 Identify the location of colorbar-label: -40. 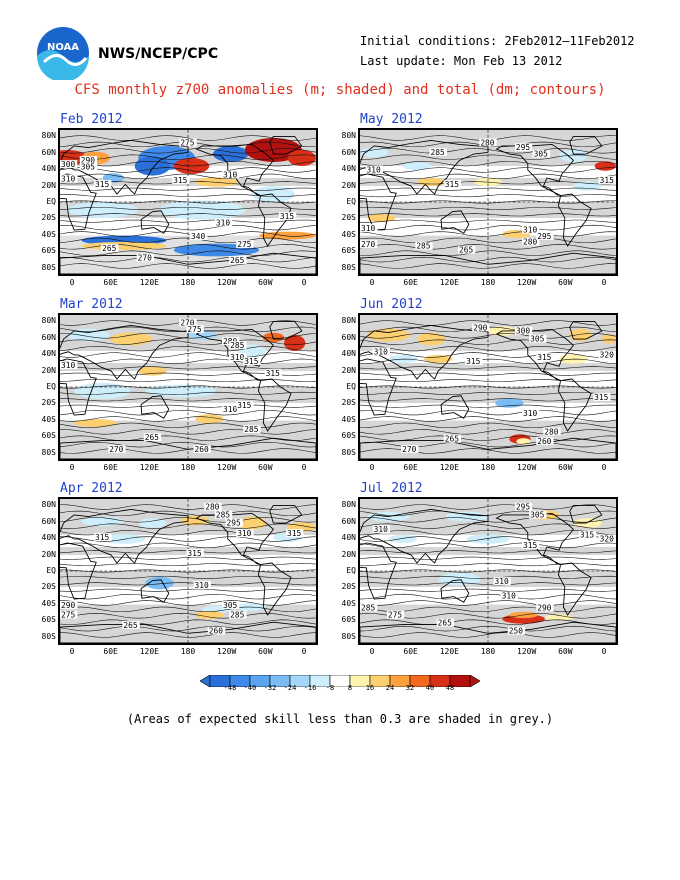
(250, 688).